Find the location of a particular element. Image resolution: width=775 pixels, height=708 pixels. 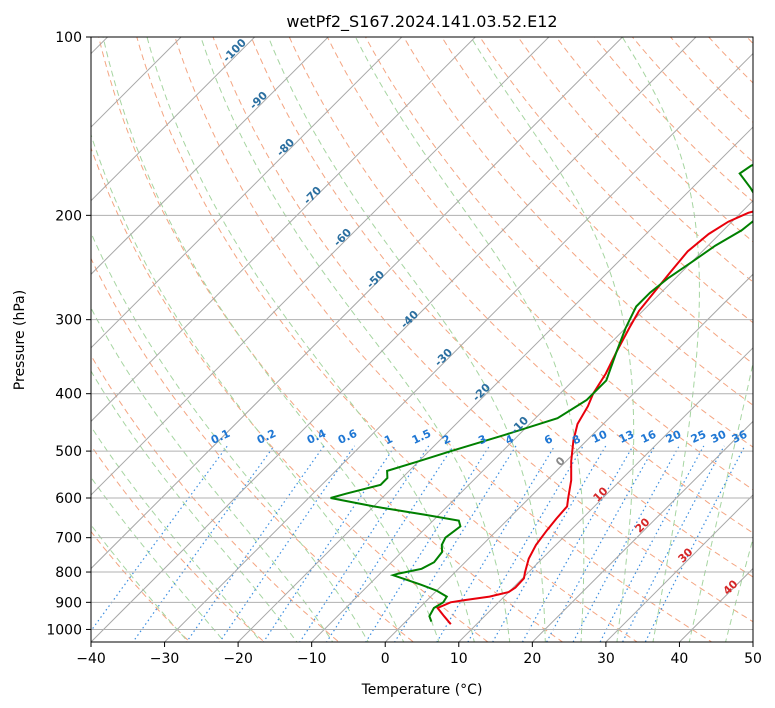

mixing-ratio-label: 10 is located at coordinates (600, 437).